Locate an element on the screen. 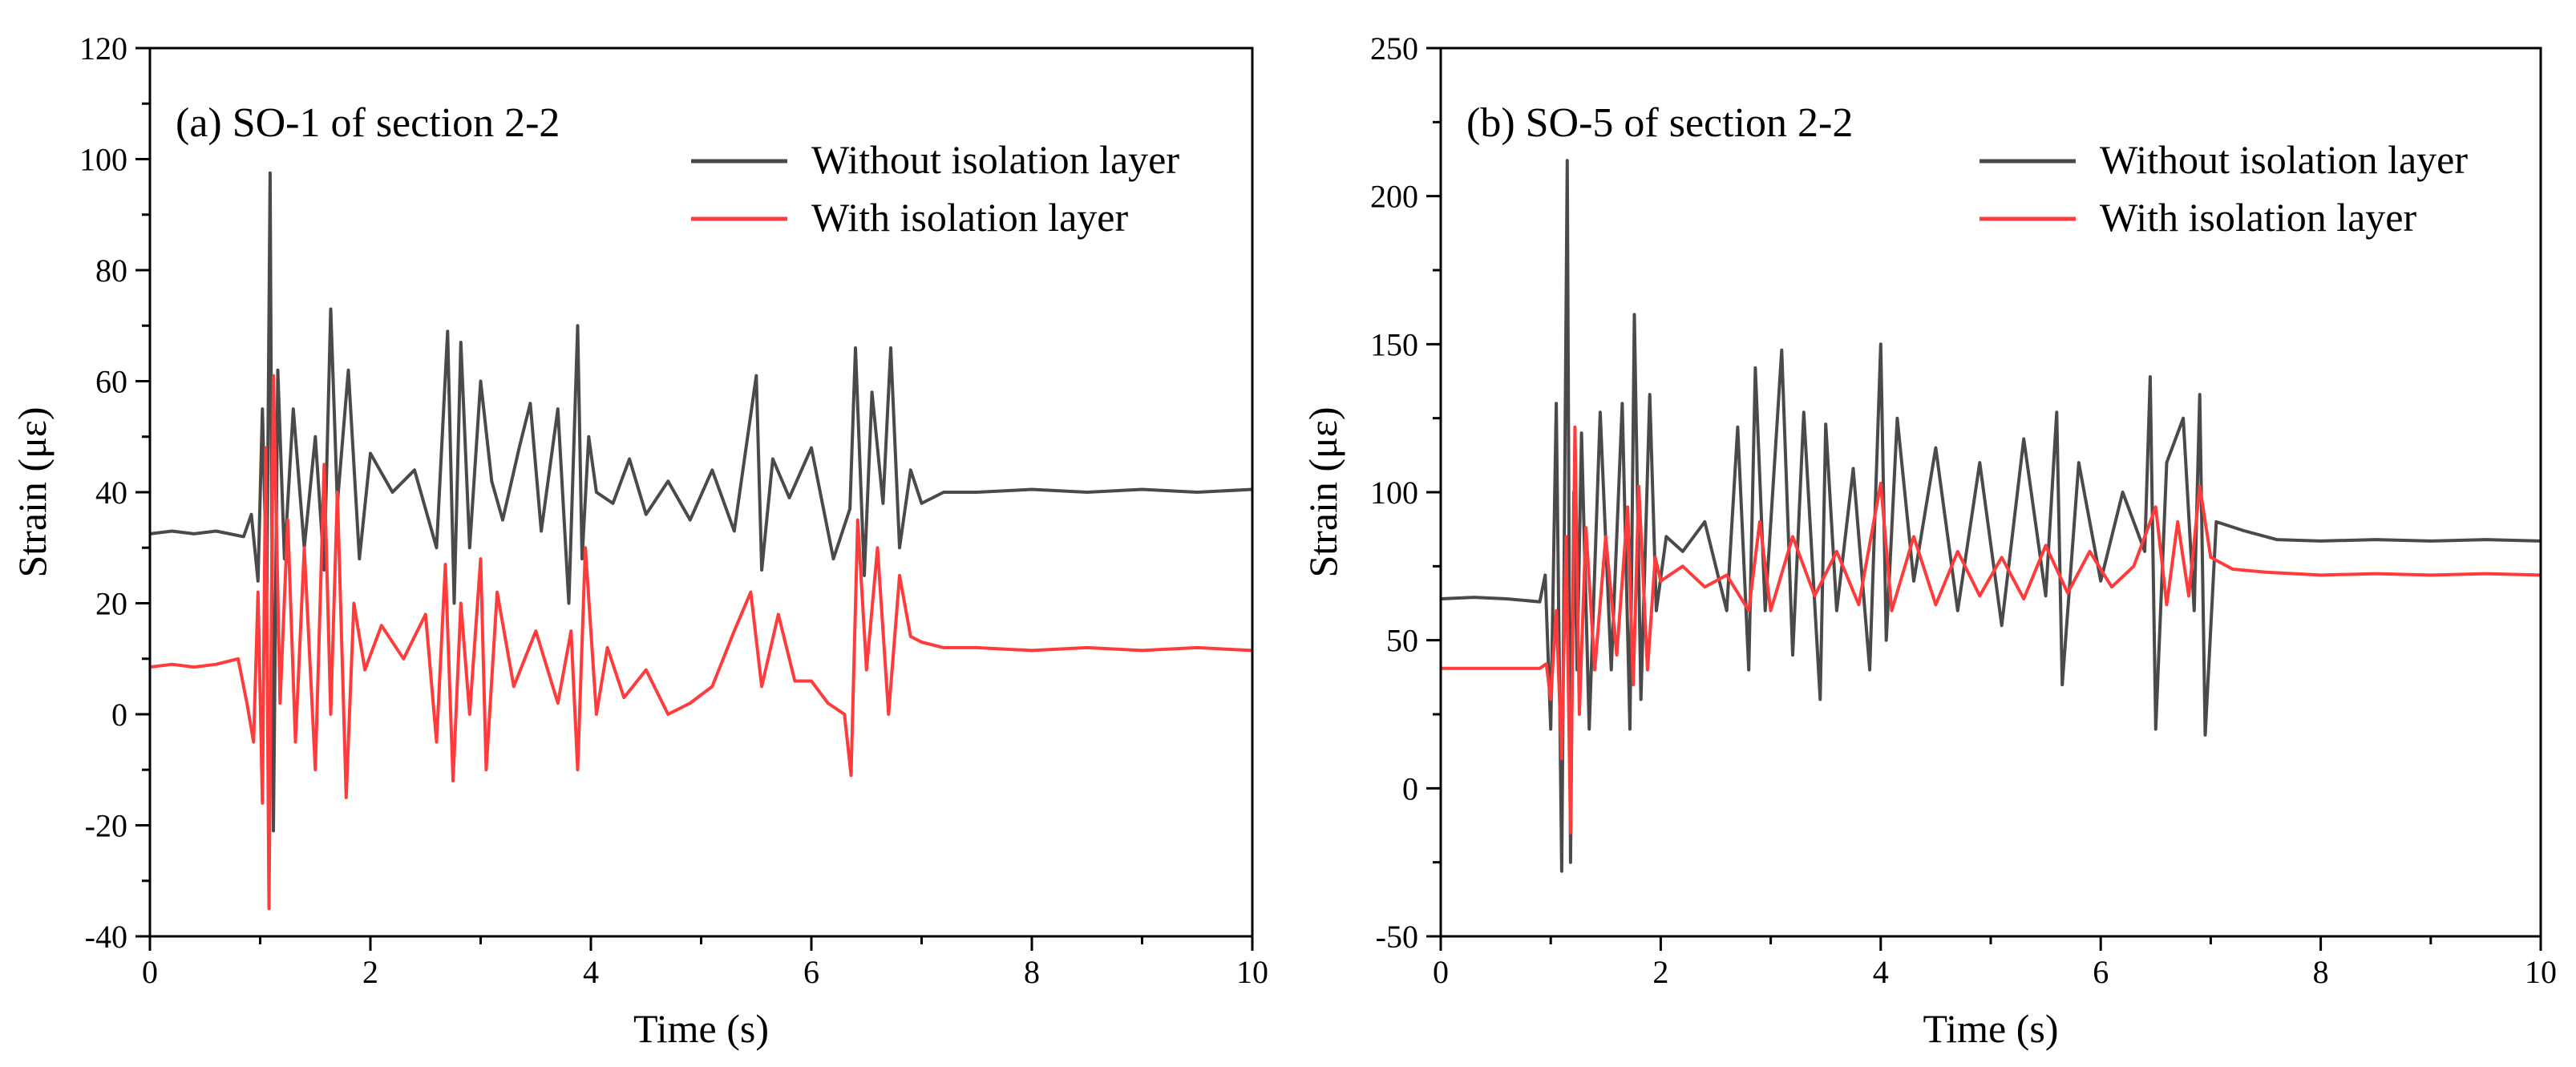 The image size is (2576, 1067). y-tick-label: 200 is located at coordinates (1394, 197).